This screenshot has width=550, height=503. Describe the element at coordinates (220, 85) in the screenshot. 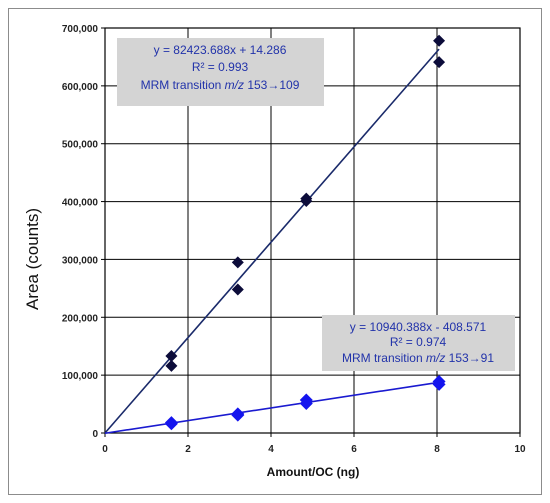

I see `transition-upper: MRM transition m/z 153→109` at that location.